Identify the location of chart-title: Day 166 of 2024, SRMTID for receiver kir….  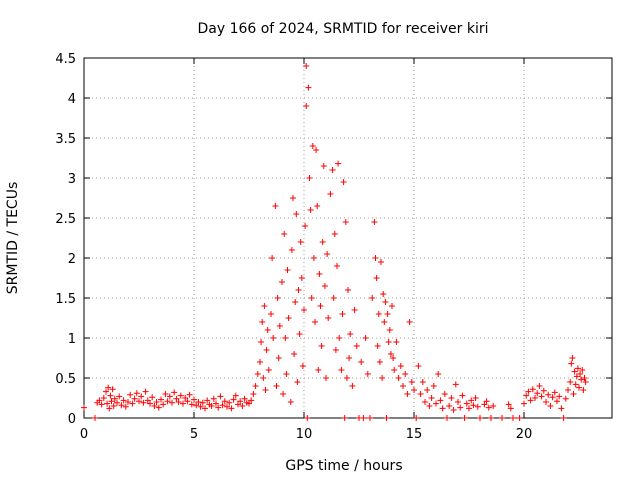
(342, 29).